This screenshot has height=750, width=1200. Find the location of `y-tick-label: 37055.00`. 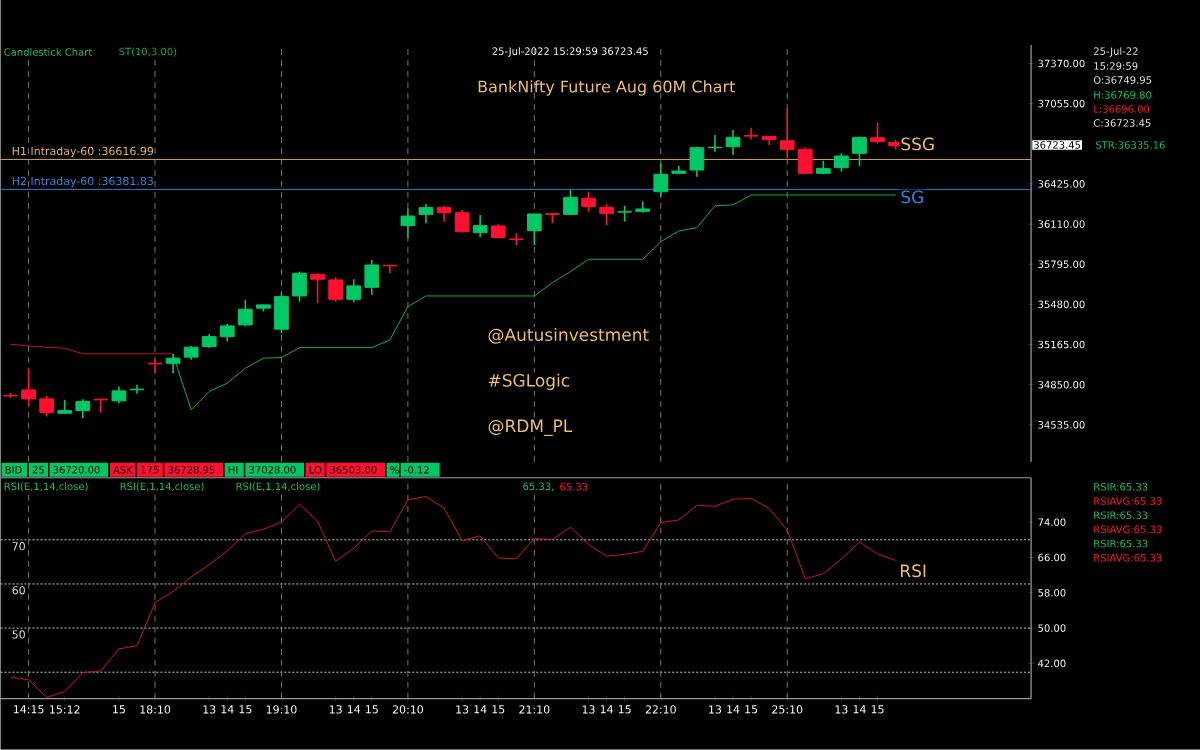

y-tick-label: 37055.00 is located at coordinates (1061, 103).